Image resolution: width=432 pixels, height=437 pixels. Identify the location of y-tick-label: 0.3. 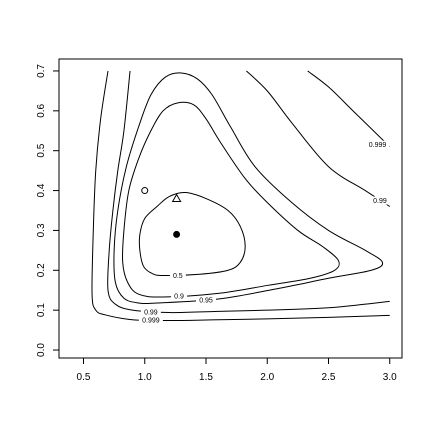
(41, 230).